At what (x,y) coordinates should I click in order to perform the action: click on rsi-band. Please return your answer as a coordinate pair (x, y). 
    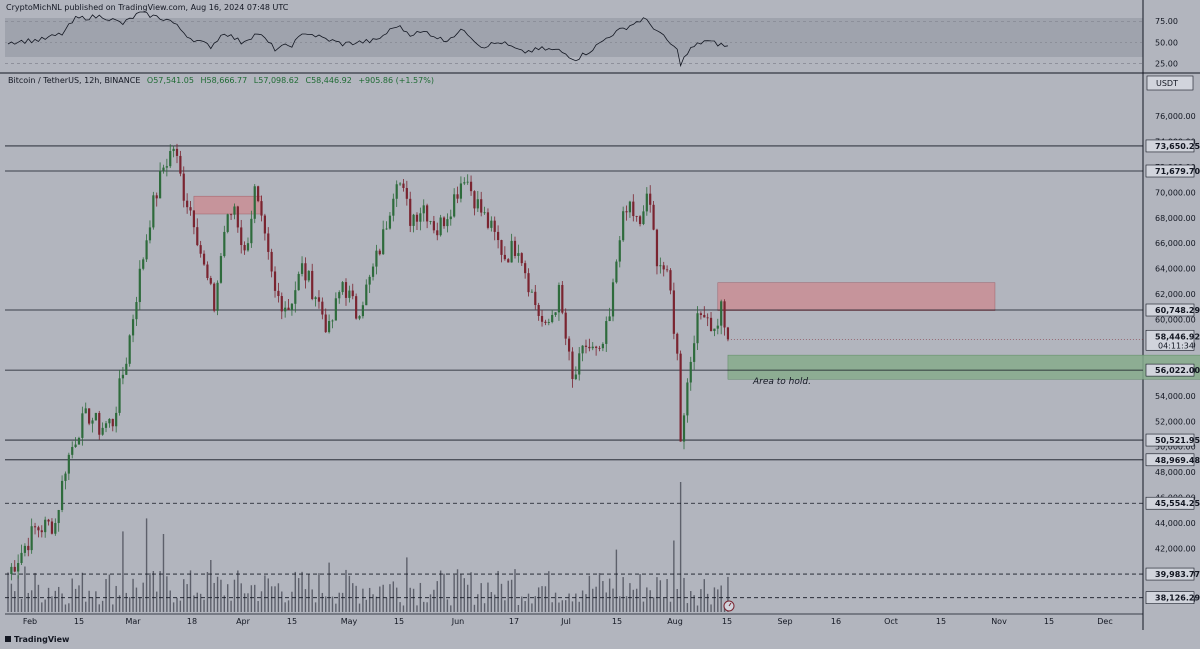
    Looking at the image, I should click on (574, 37).